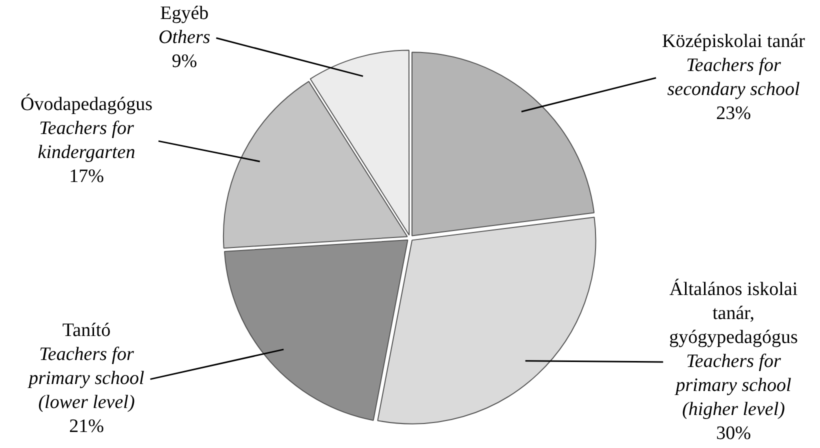  What do you see at coordinates (86, 177) in the screenshot?
I see `data-label: 17%` at bounding box center [86, 177].